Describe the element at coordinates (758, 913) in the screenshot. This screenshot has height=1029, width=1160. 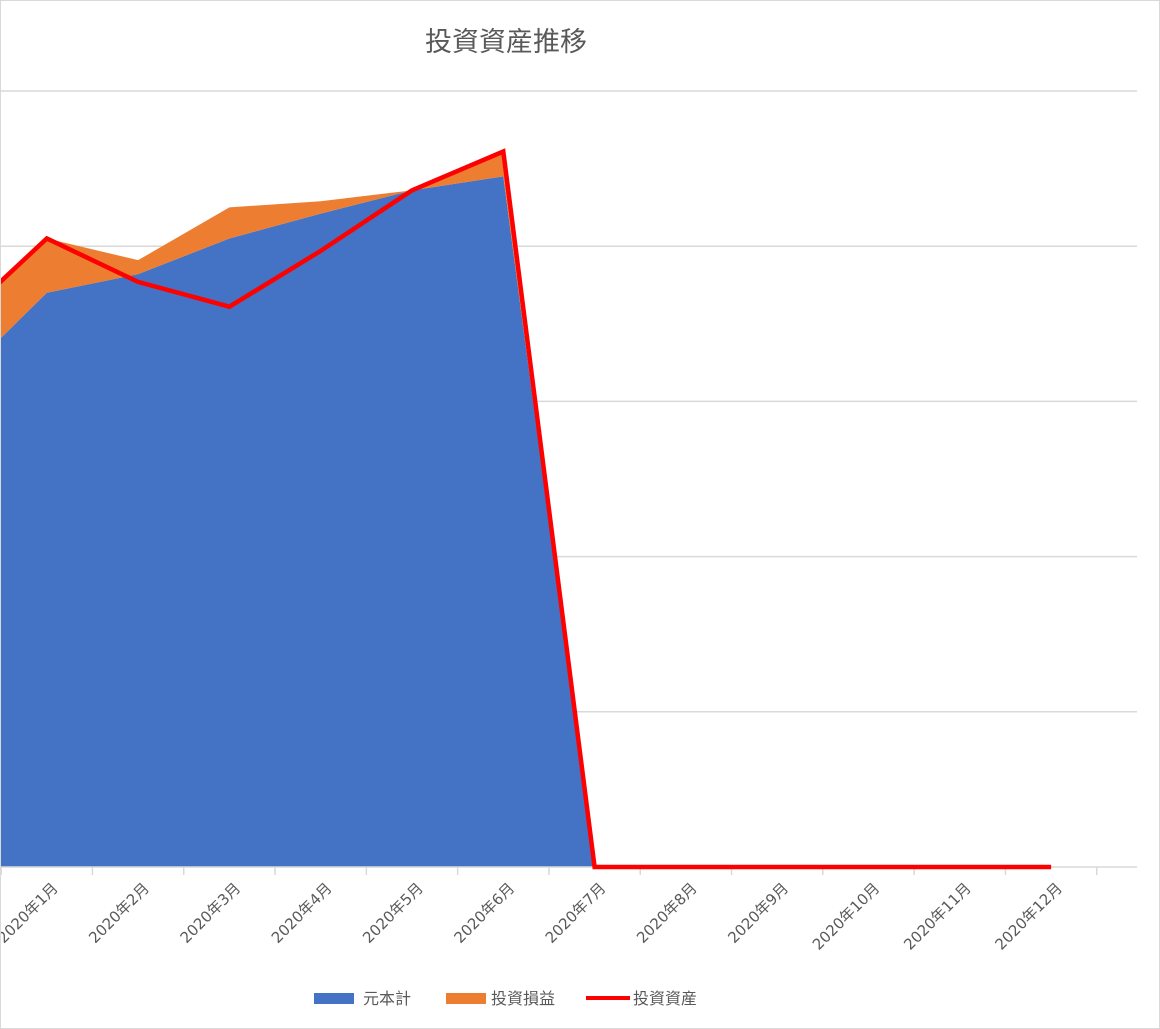
I see `x-tick-label: 2020年9月` at that location.